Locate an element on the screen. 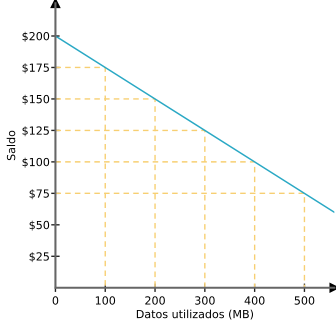 This screenshot has height=327, width=336. y-tick-label: $175 is located at coordinates (35, 68).